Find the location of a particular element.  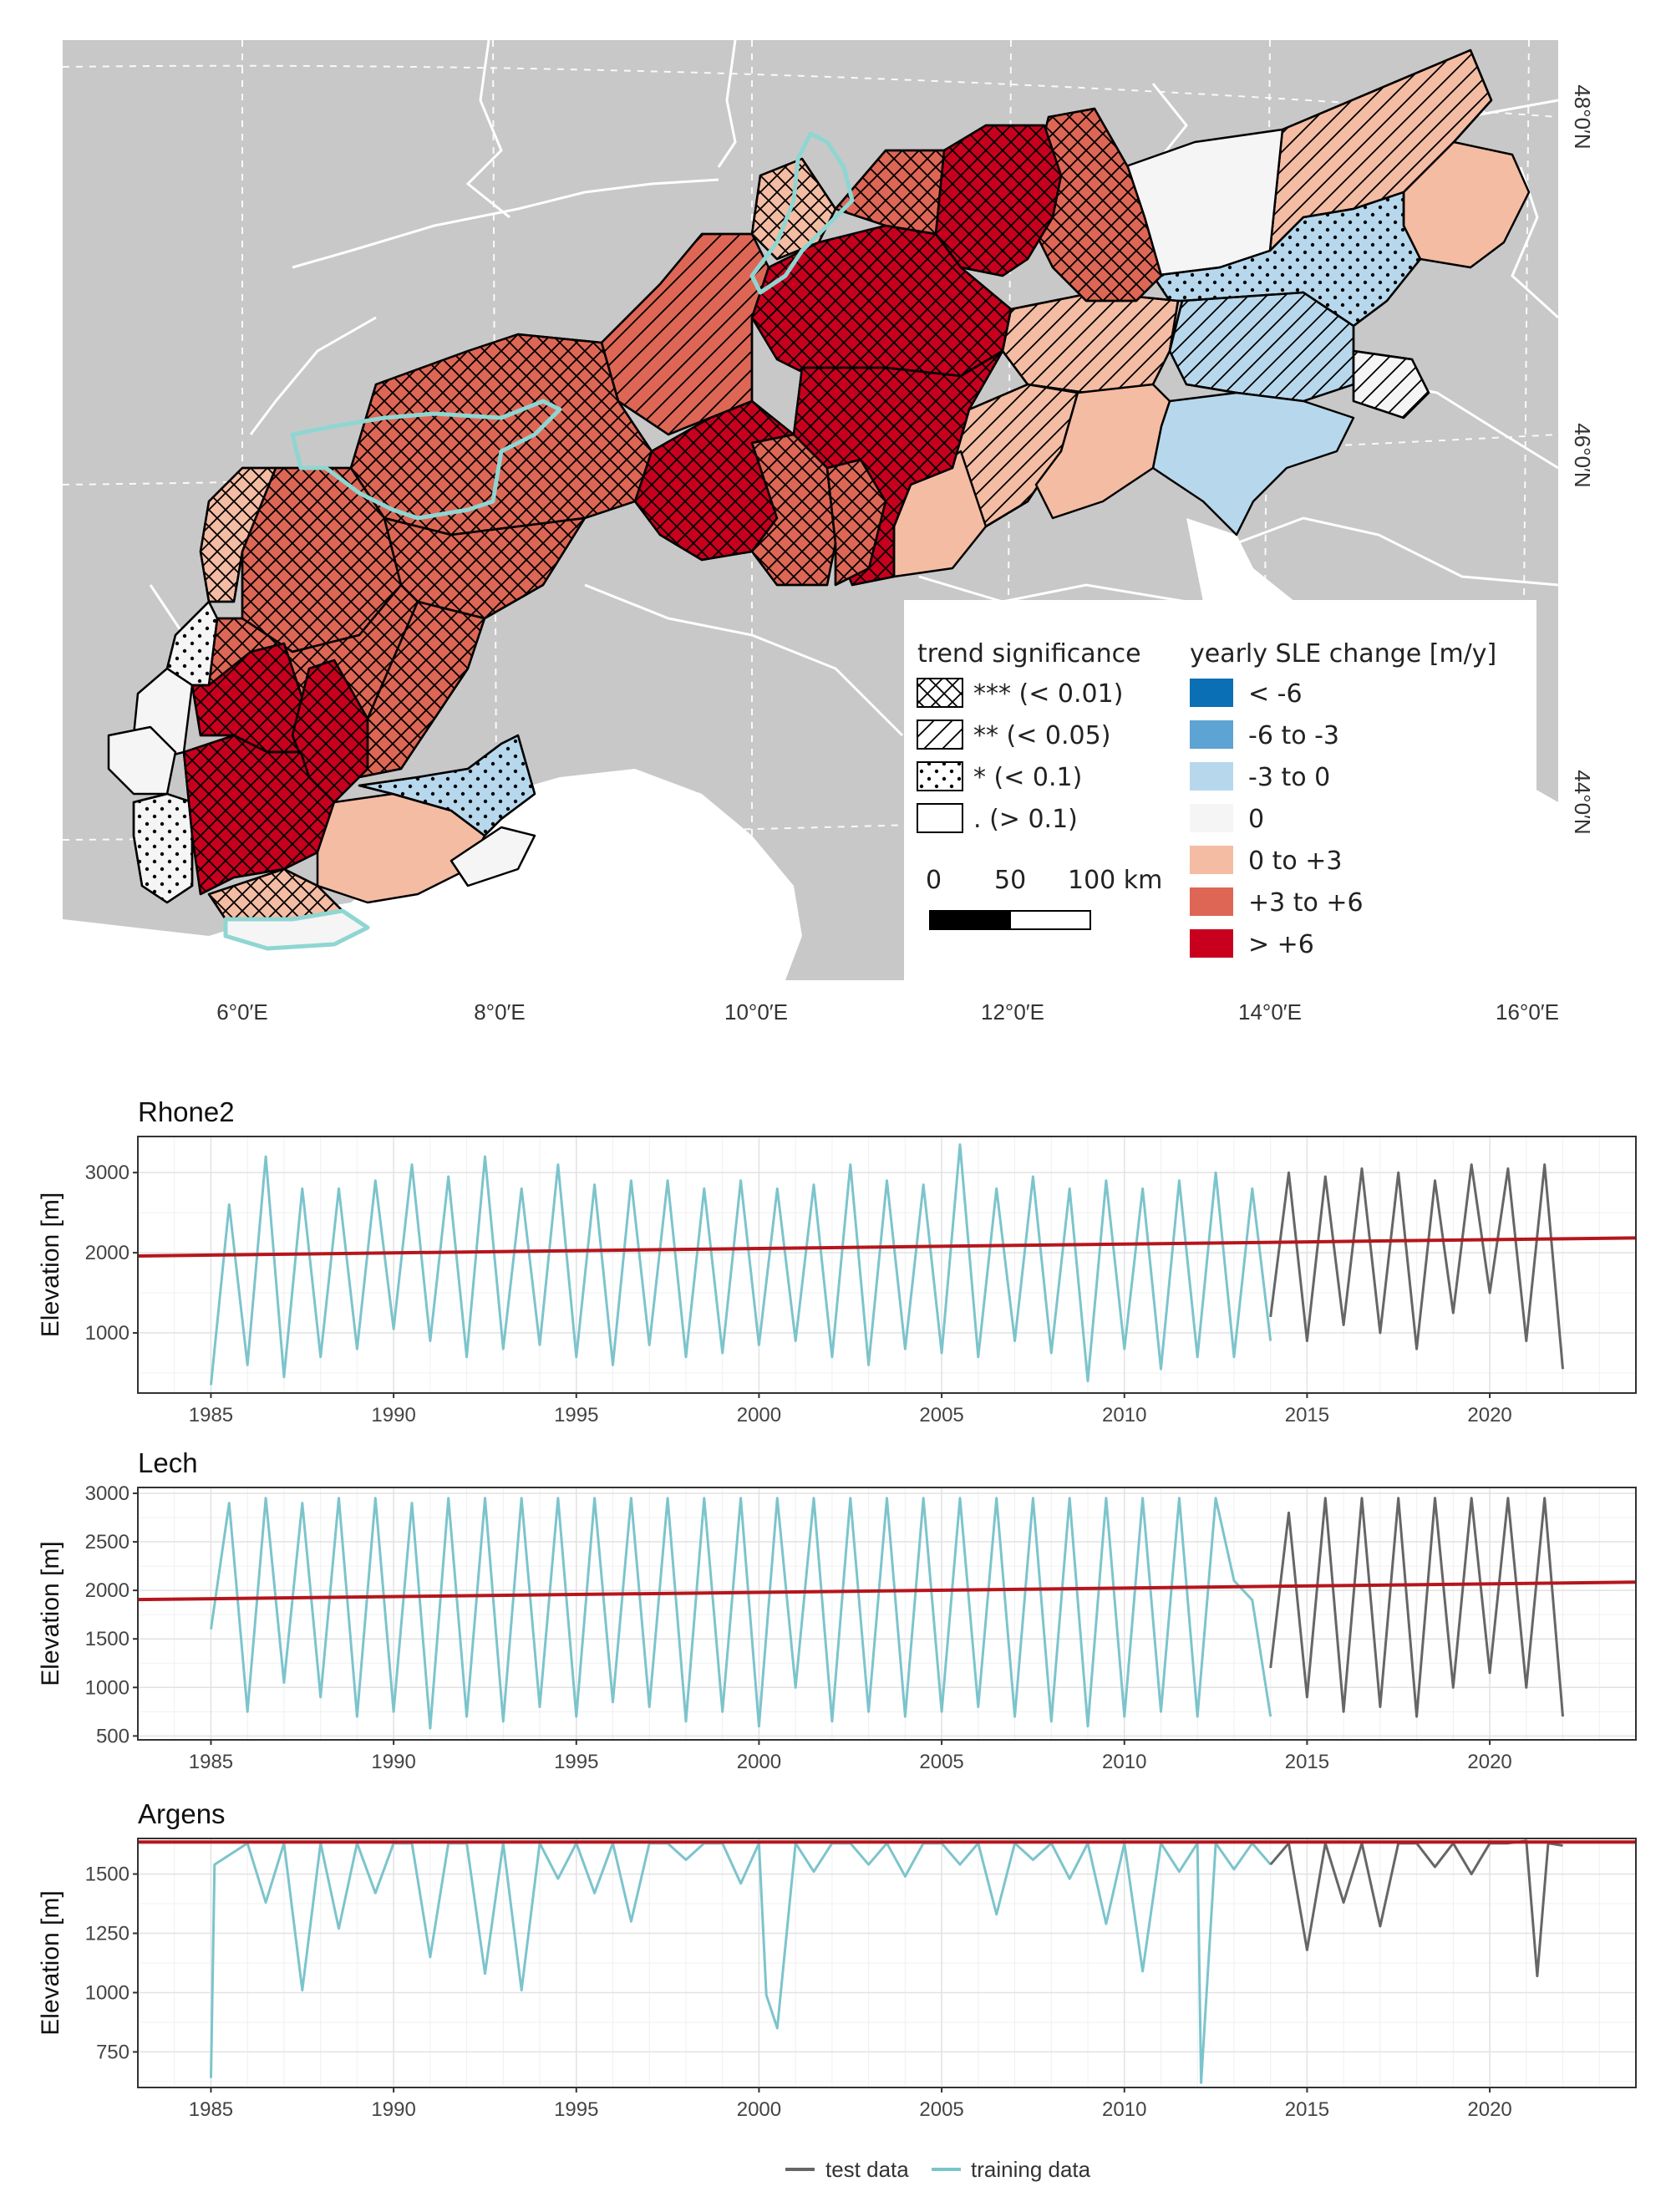

legend-change-label: -3 to 0 is located at coordinates (1289, 777).